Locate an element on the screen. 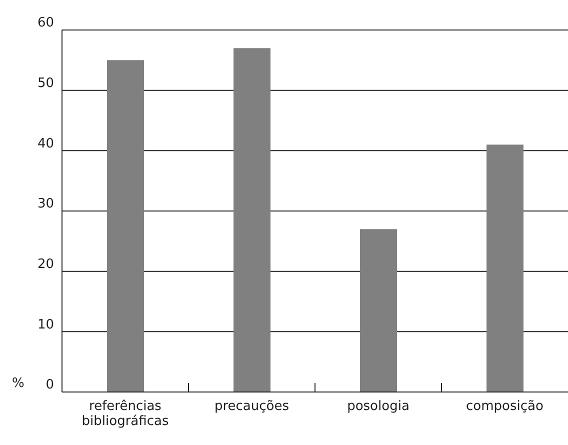 The height and width of the screenshot is (445, 568). x-tick-label: composição is located at coordinates (505, 406).